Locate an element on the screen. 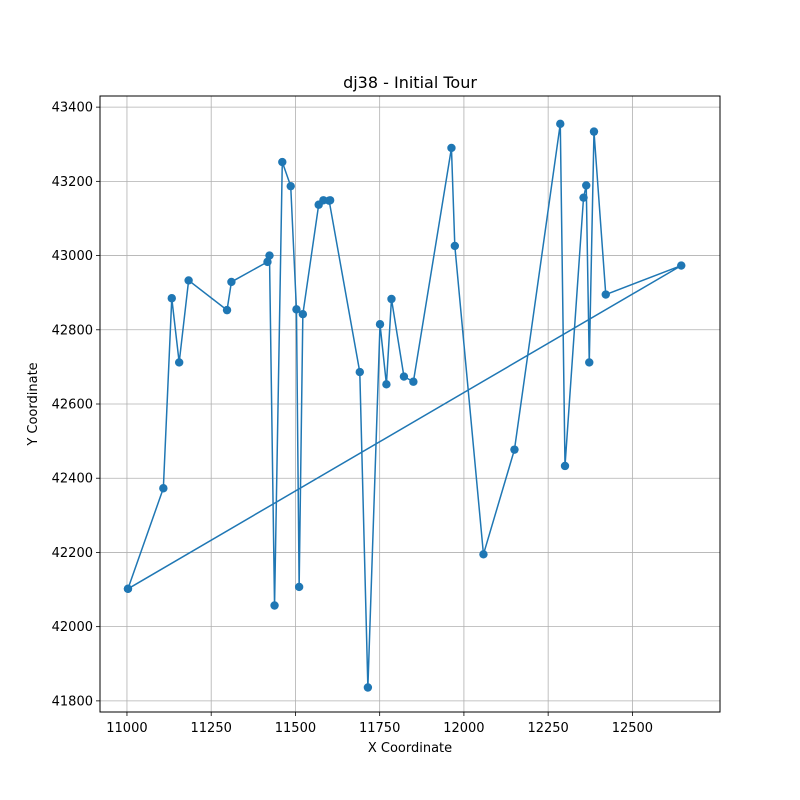 This screenshot has height=800, width=800. y-tick-label: 42200 is located at coordinates (72, 553).